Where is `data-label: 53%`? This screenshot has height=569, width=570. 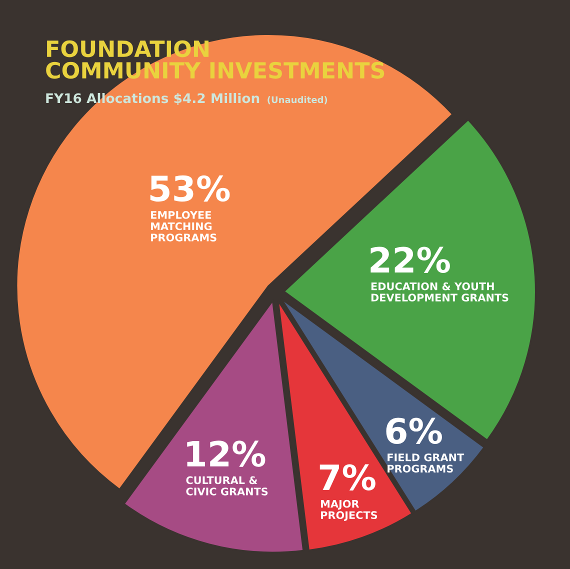 data-label: 53% is located at coordinates (190, 188).